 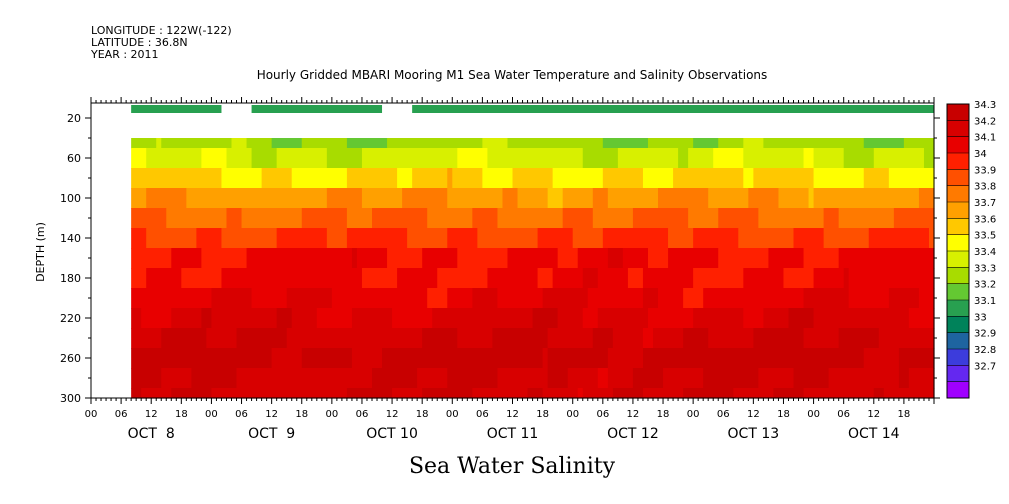 What do you see at coordinates (985, 236) in the screenshot?
I see `colorbar-label: 33.5` at bounding box center [985, 236].